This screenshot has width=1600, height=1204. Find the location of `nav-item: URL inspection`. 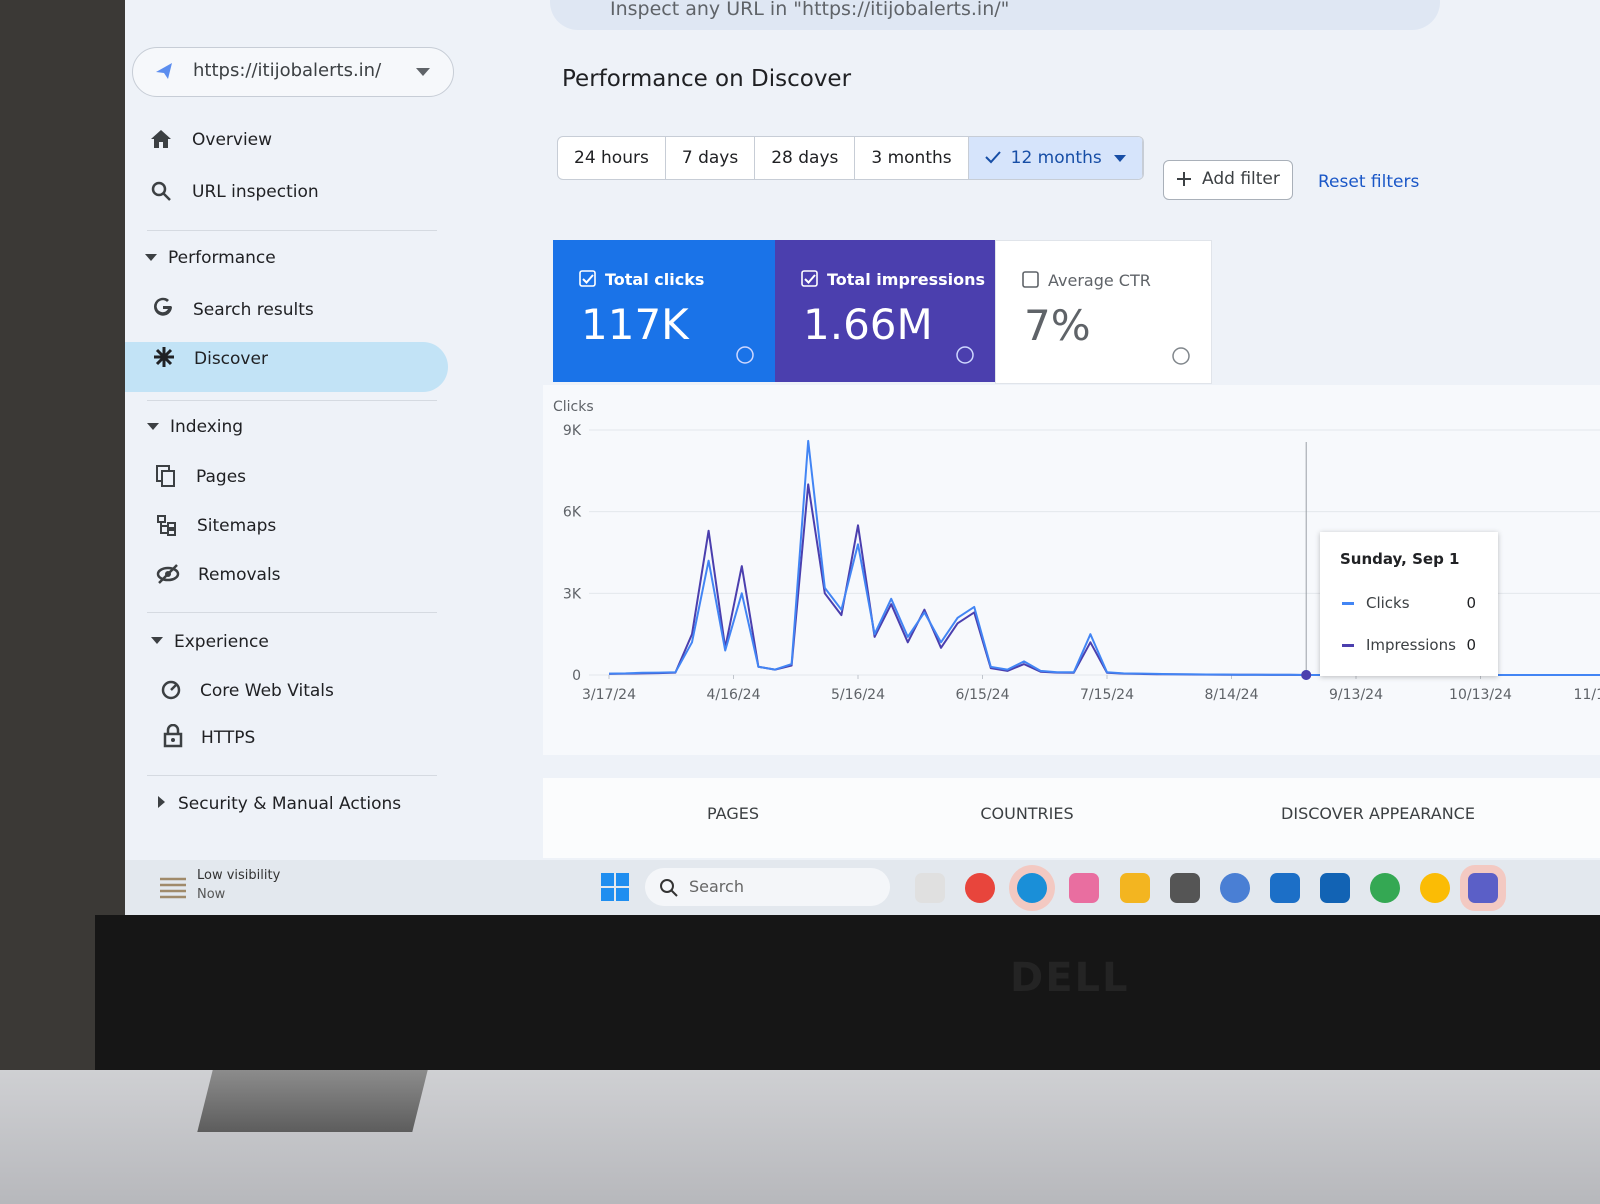

nav-item: URL inspection is located at coordinates (255, 192).